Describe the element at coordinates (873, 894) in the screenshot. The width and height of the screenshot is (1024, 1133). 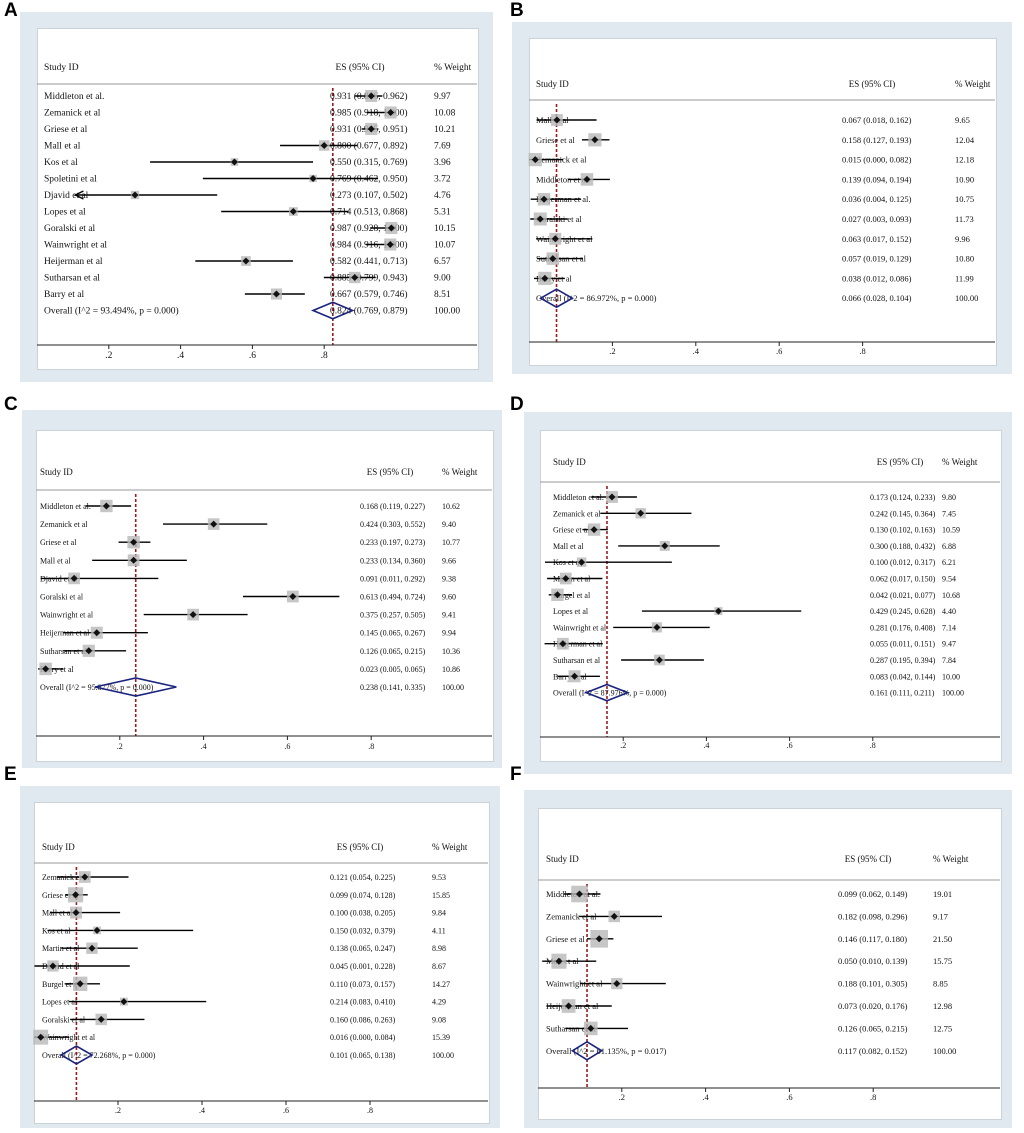
I see `study-es-ci: 0.099 (0.062, 0.149)` at that location.